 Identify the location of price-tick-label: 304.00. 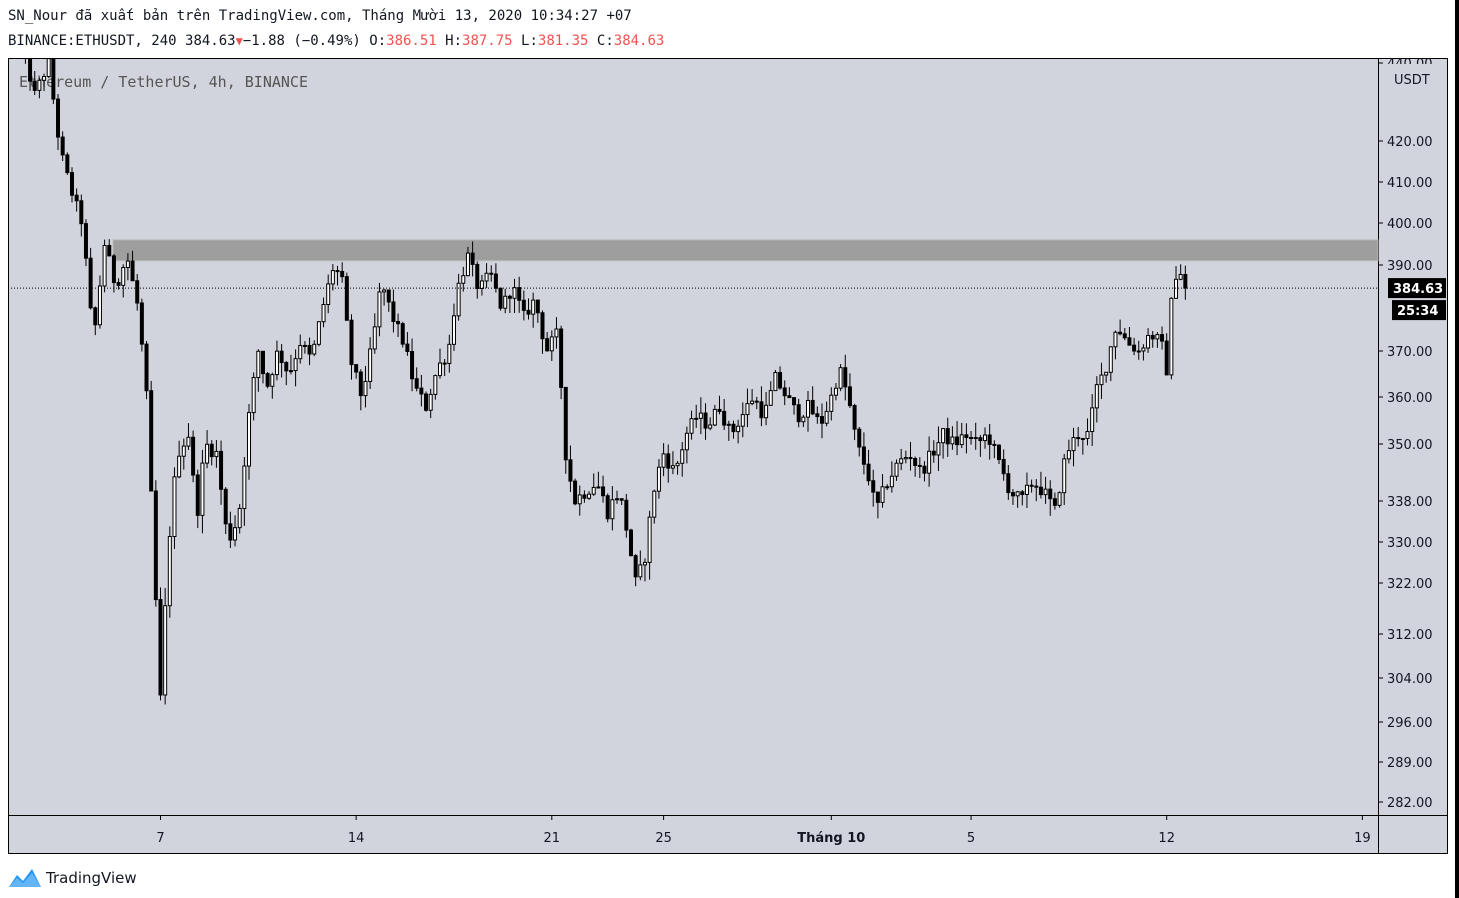
(1410, 679).